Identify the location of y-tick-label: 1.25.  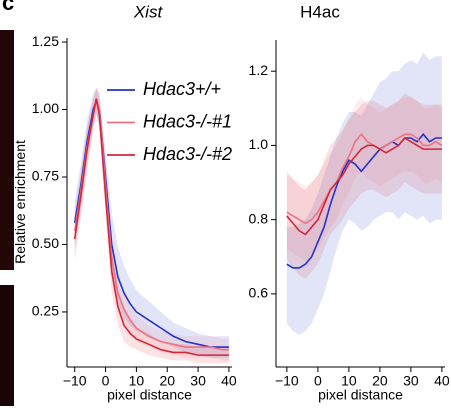
(45, 41).